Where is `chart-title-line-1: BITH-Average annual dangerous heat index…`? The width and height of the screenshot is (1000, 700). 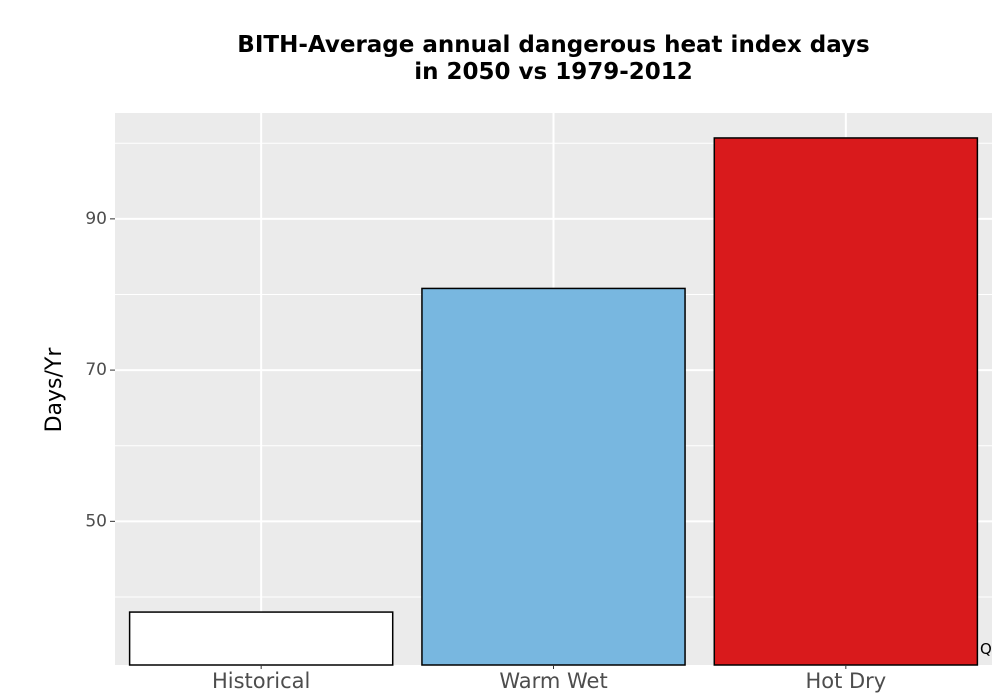 chart-title-line-1: BITH-Average annual dangerous heat index… is located at coordinates (553, 45).